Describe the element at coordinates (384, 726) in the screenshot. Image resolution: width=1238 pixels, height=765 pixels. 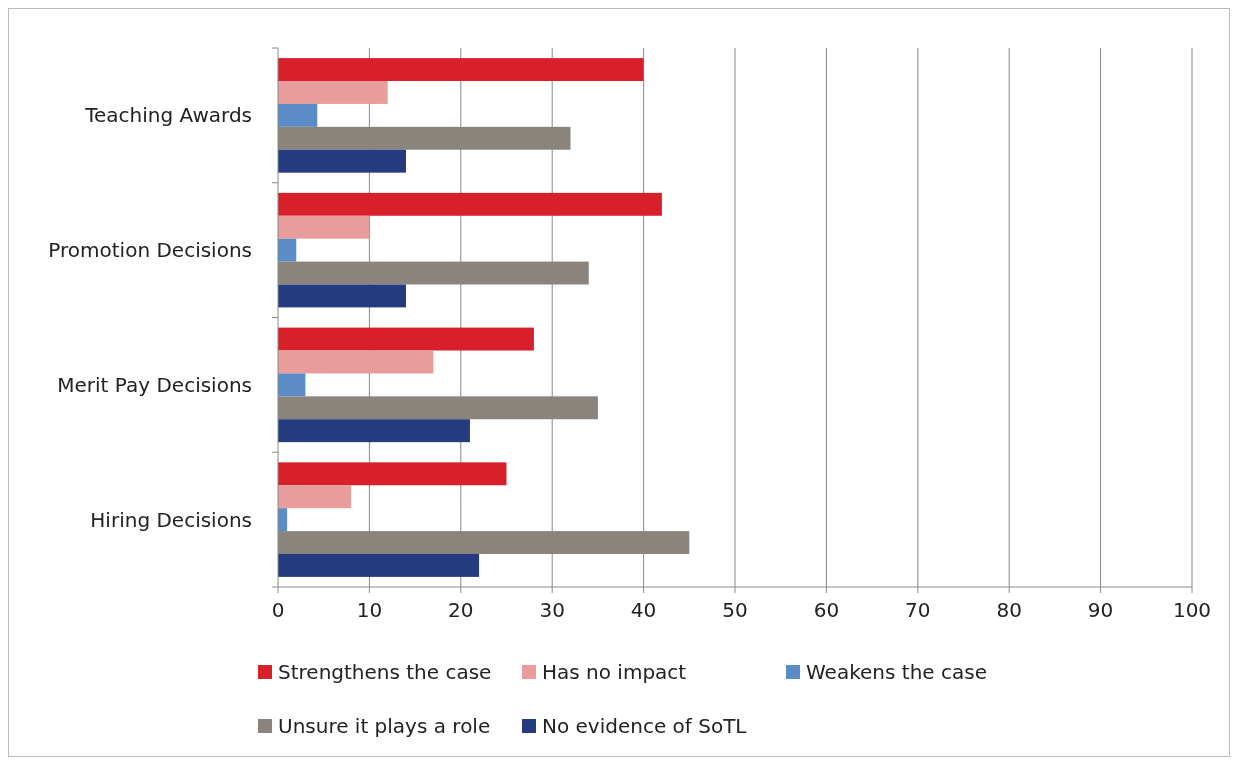
I see `legend-label: Unsure it plays a role` at that location.